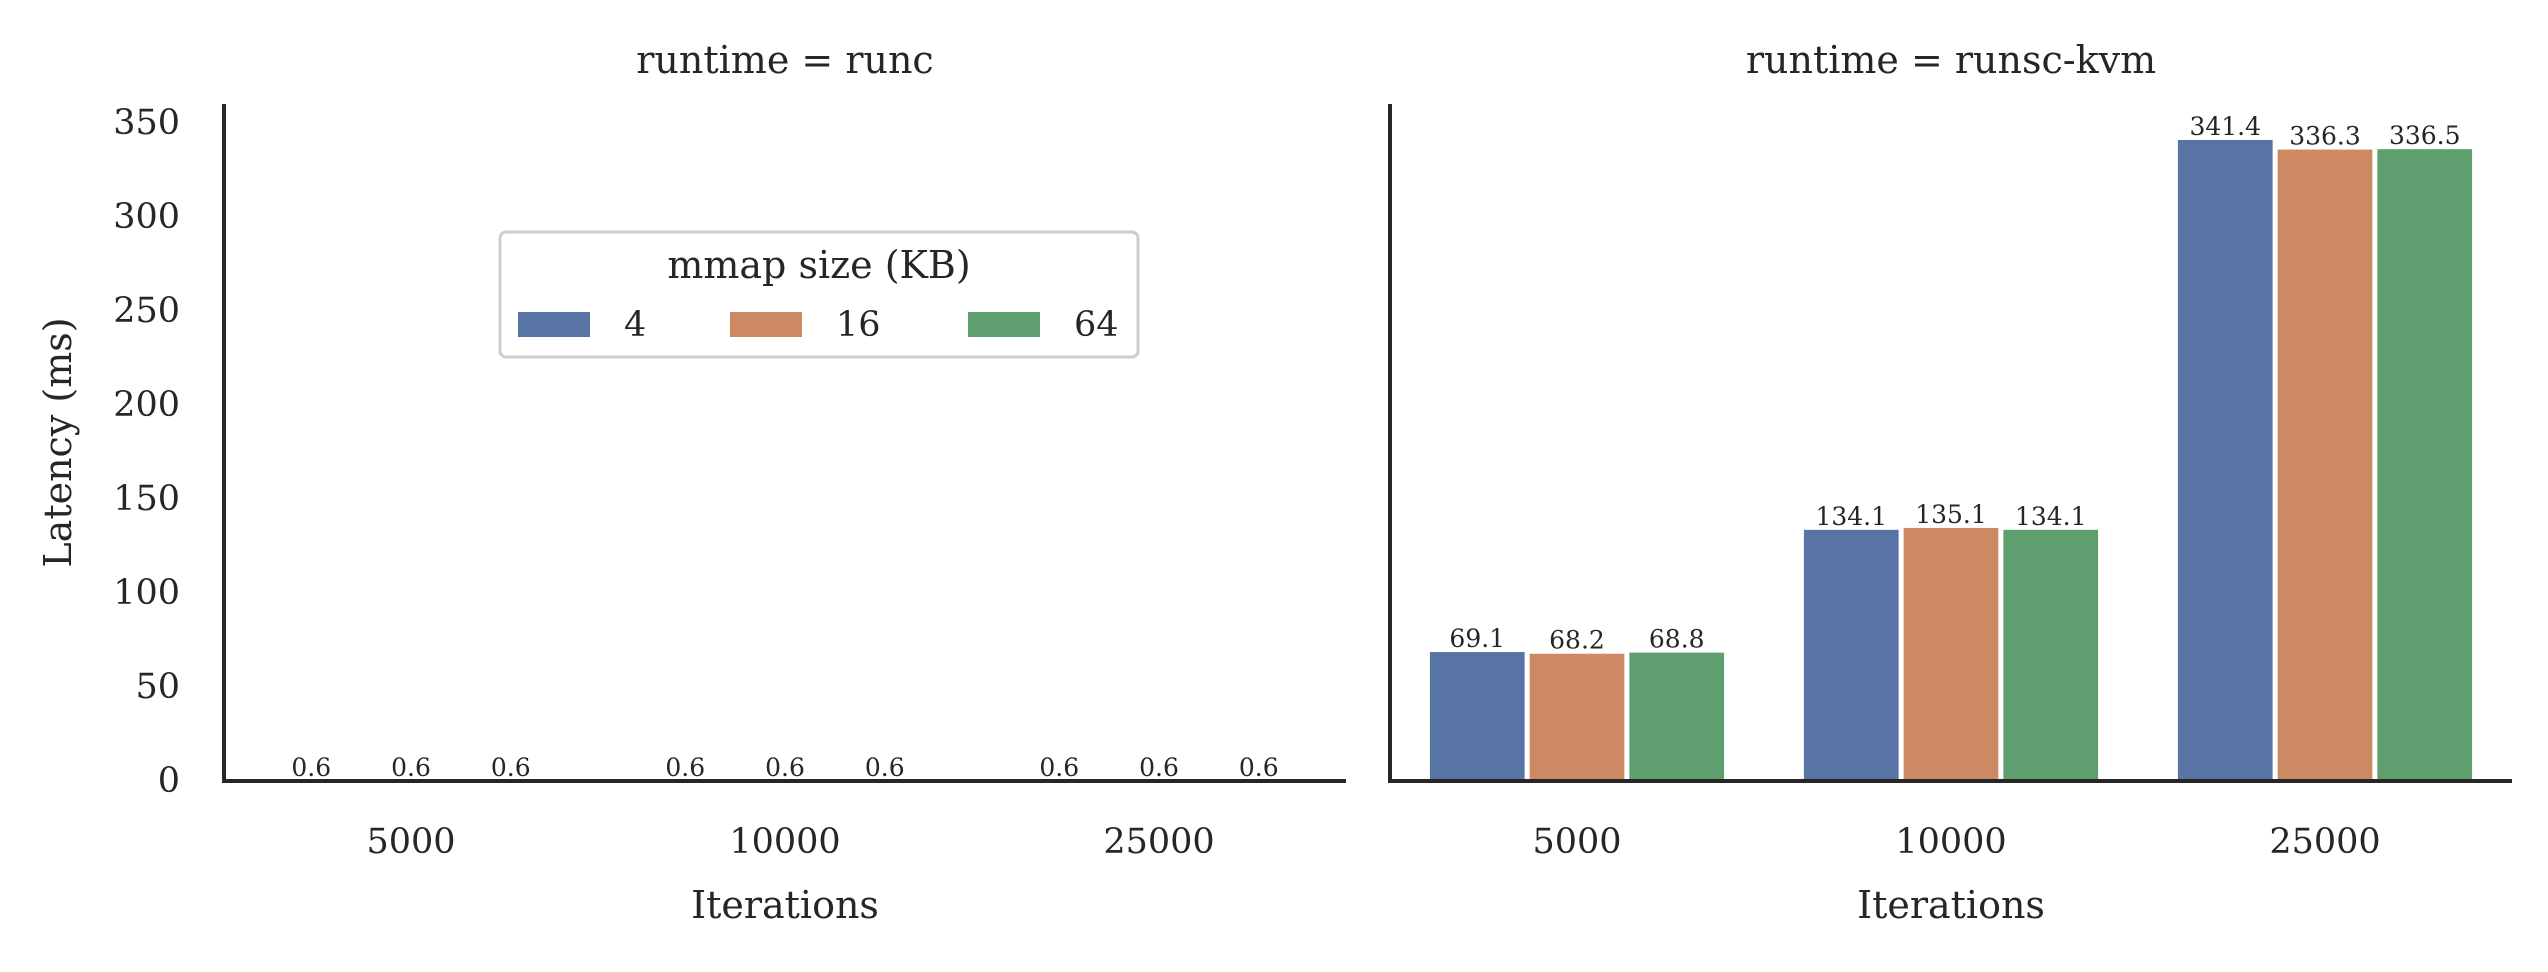  Describe the element at coordinates (1677, 639) in the screenshot. I see `bar-value-label: 68.8` at that location.